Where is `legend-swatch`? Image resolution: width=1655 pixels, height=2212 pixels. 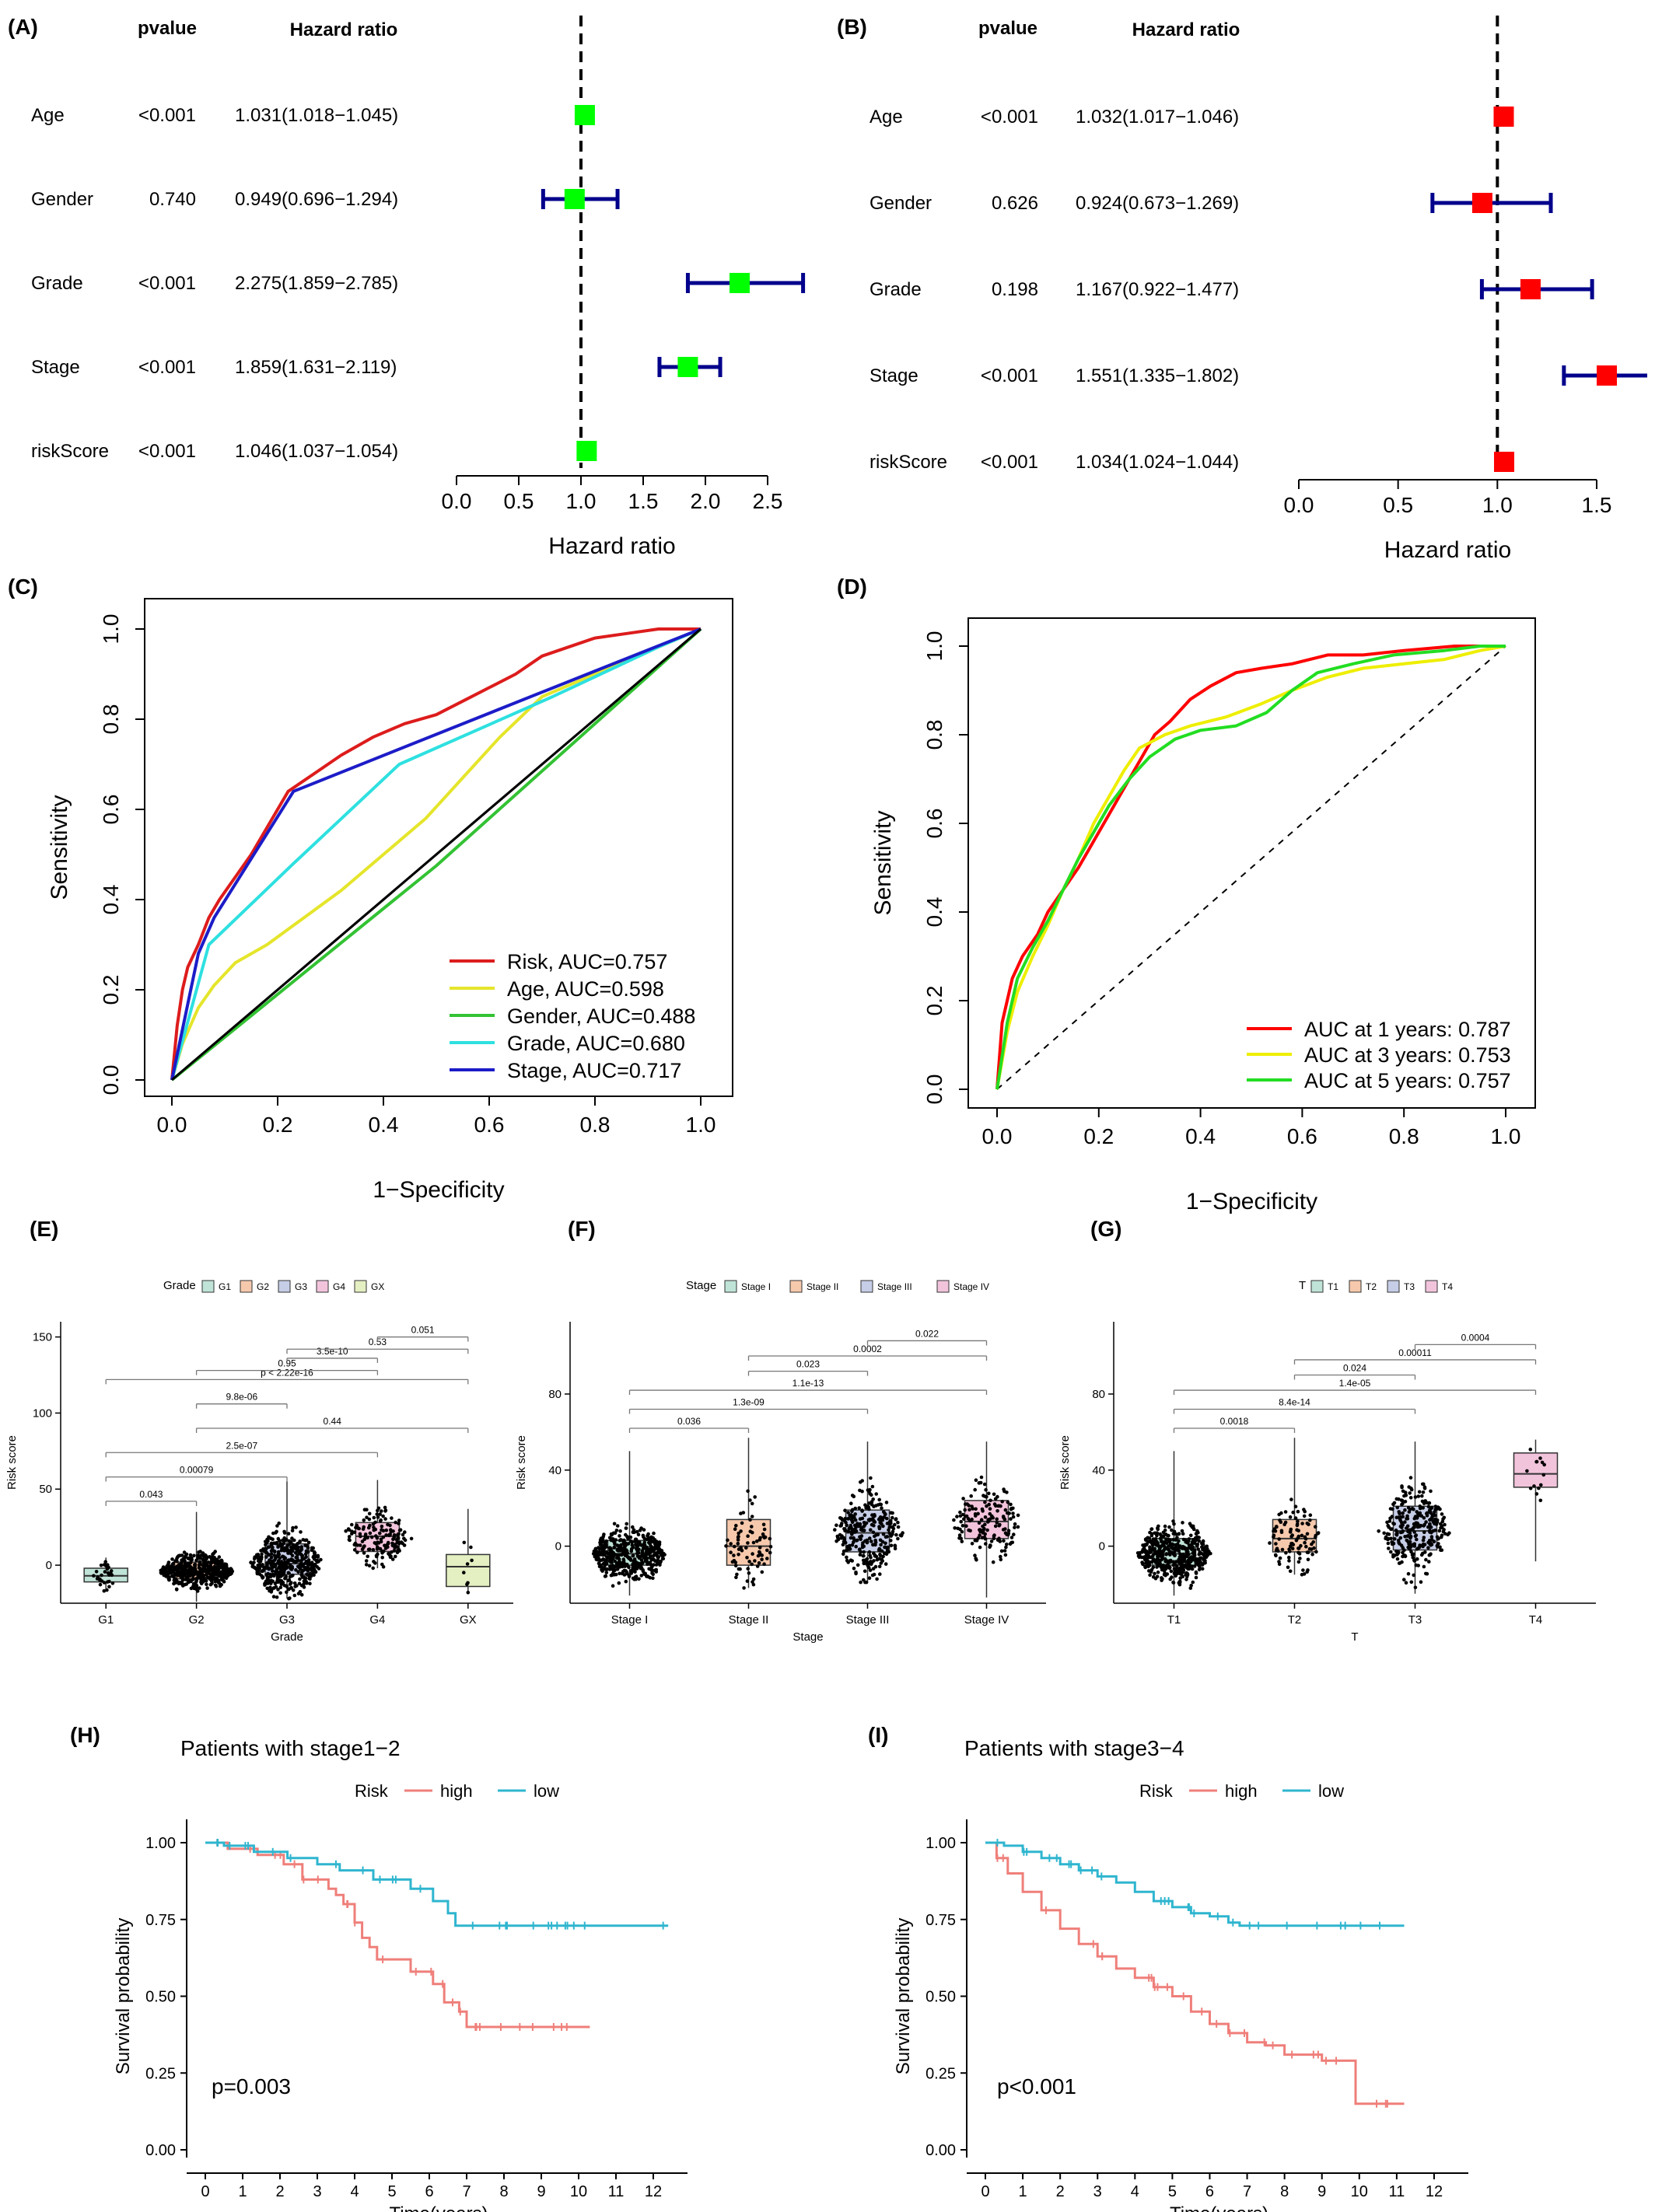 legend-swatch is located at coordinates (866, 1286).